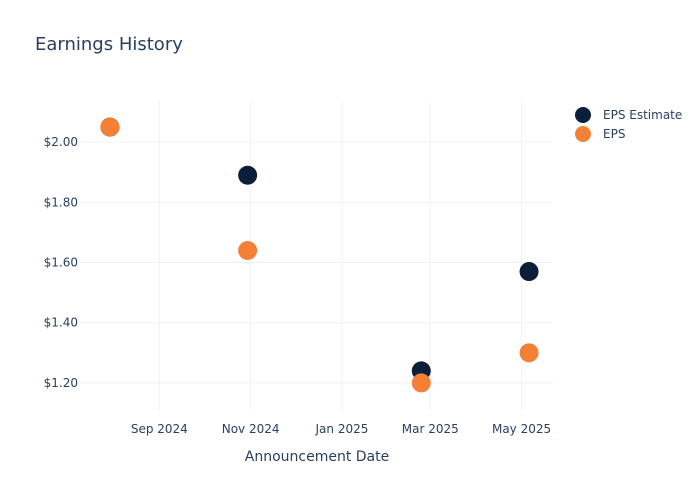 This screenshot has width=700, height=500. Describe the element at coordinates (430, 429) in the screenshot. I see `x-tick-label: Mar 2025` at that location.